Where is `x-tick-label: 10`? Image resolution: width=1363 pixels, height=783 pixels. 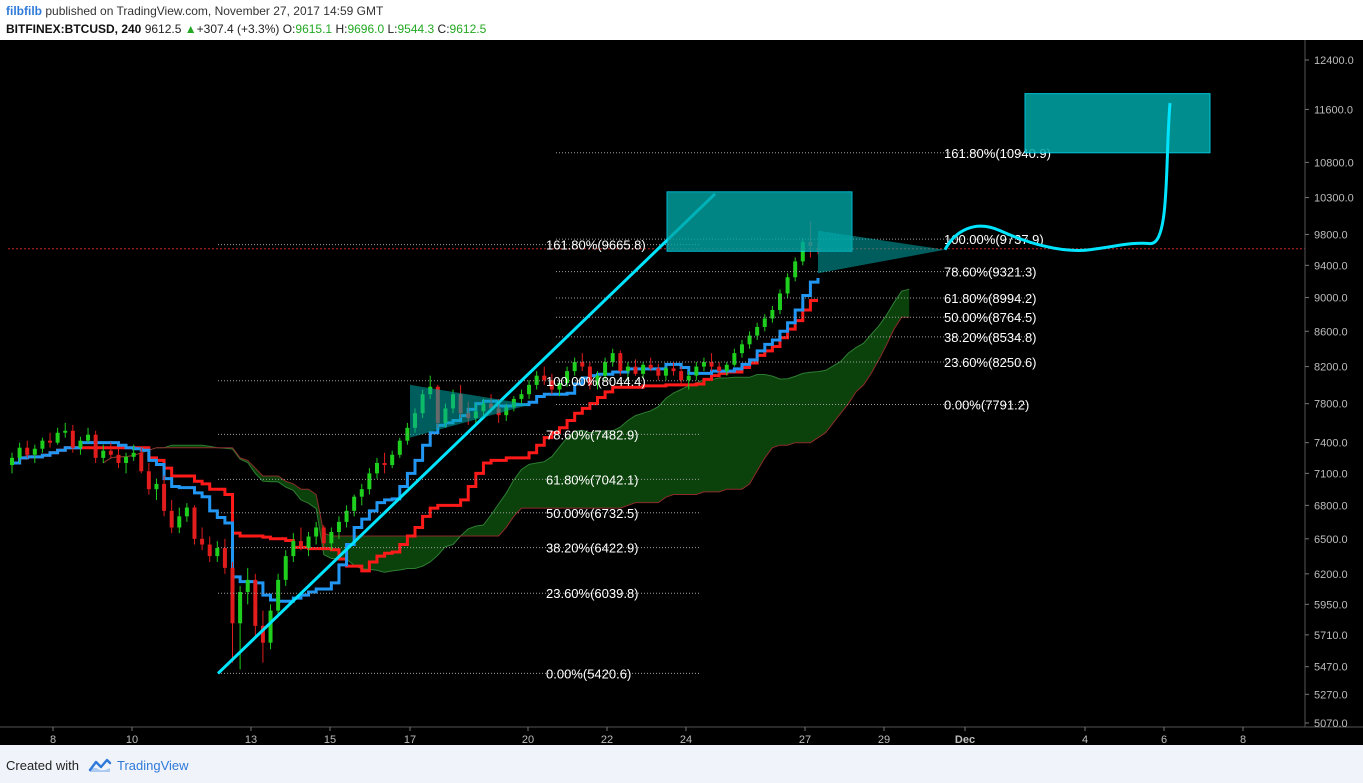 x-tick-label: 10 is located at coordinates (132, 739).